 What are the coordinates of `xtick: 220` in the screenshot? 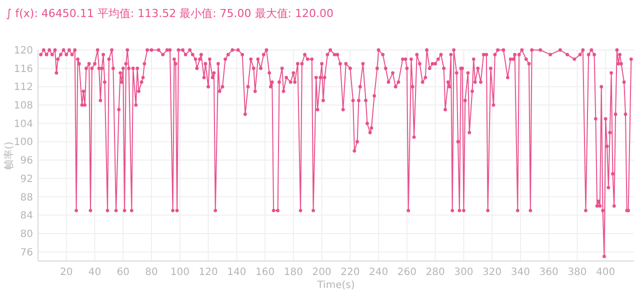 It's located at (350, 272).